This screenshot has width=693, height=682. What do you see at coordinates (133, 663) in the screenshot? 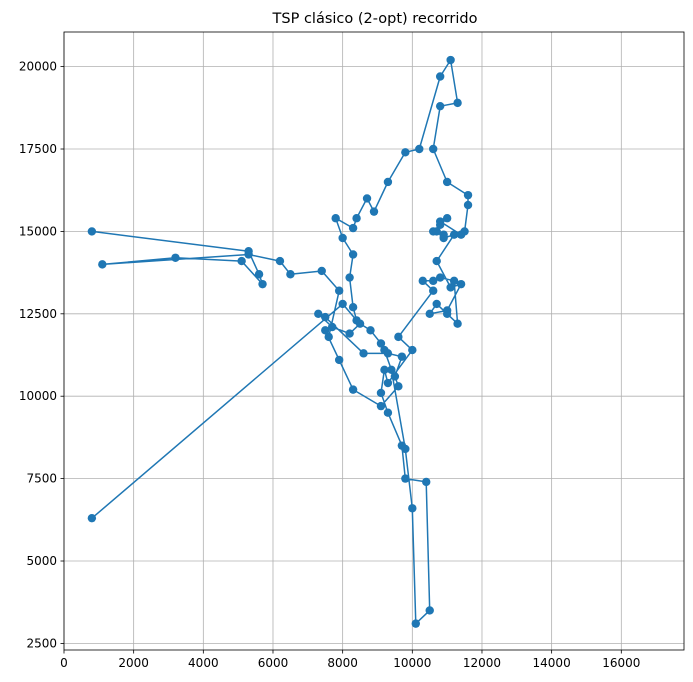
I see `x-tick-label: 2000` at bounding box center [133, 663].